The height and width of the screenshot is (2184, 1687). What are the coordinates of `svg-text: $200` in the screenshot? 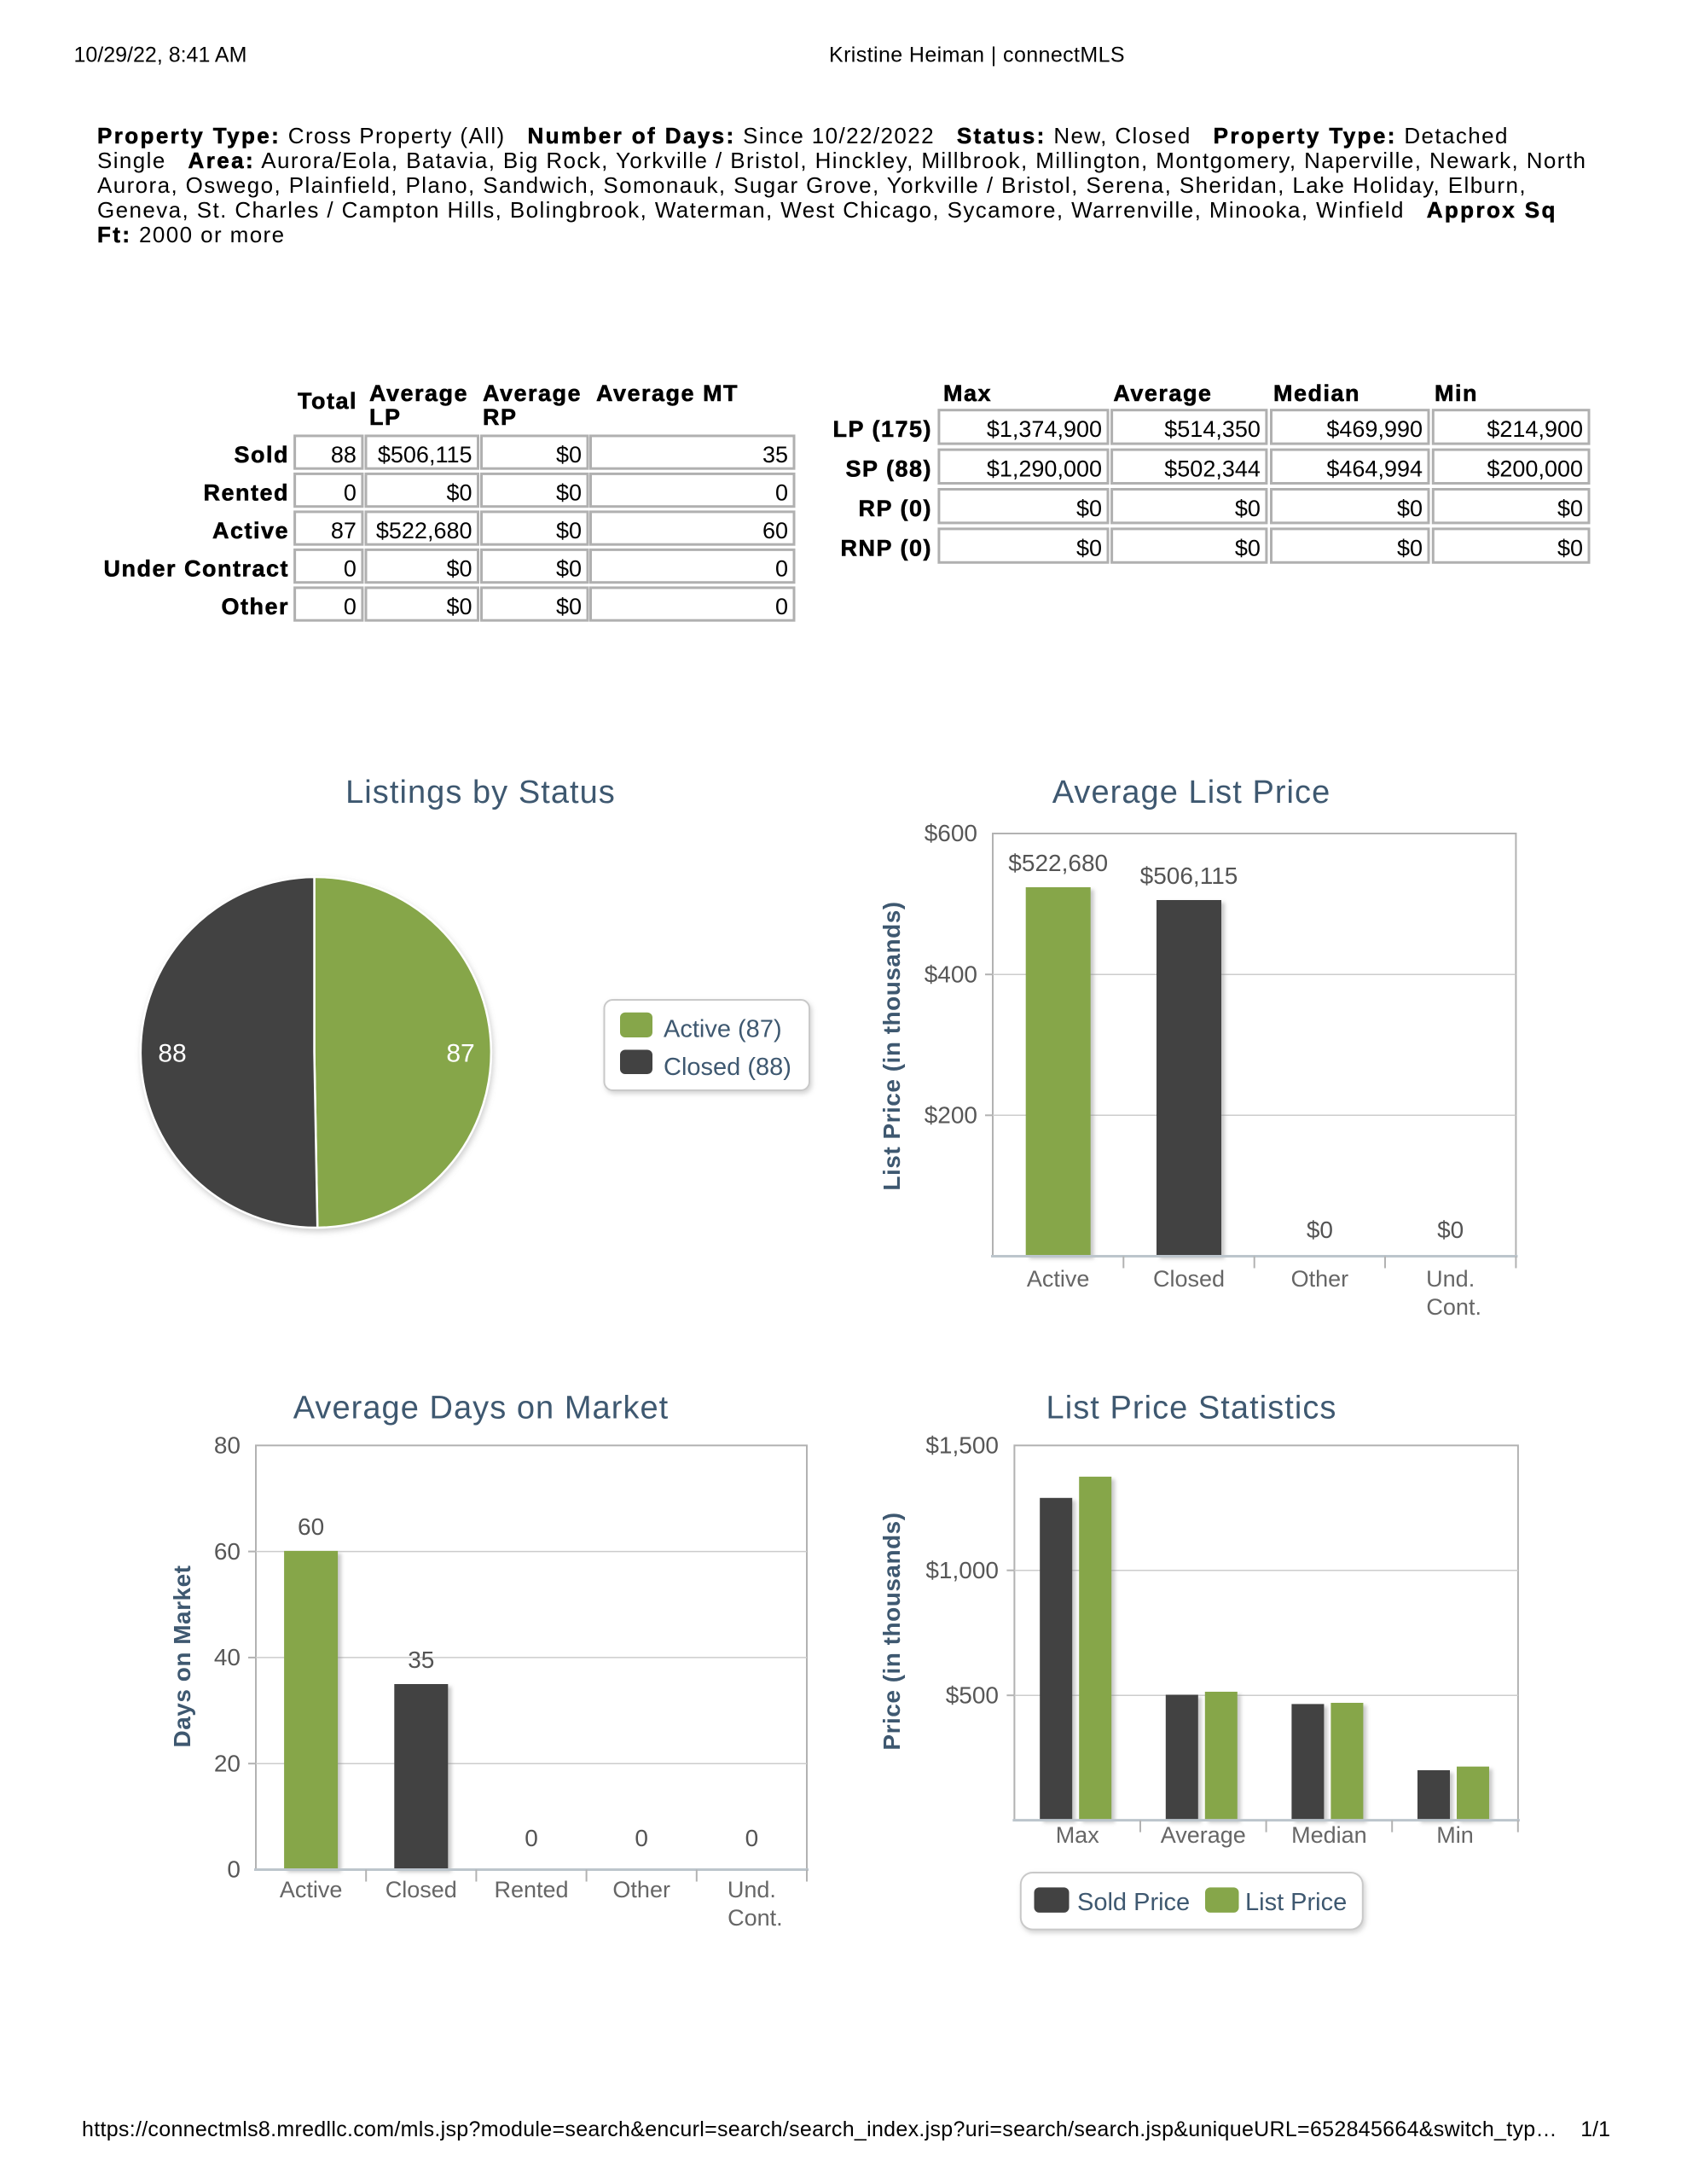 It's located at (951, 1115).